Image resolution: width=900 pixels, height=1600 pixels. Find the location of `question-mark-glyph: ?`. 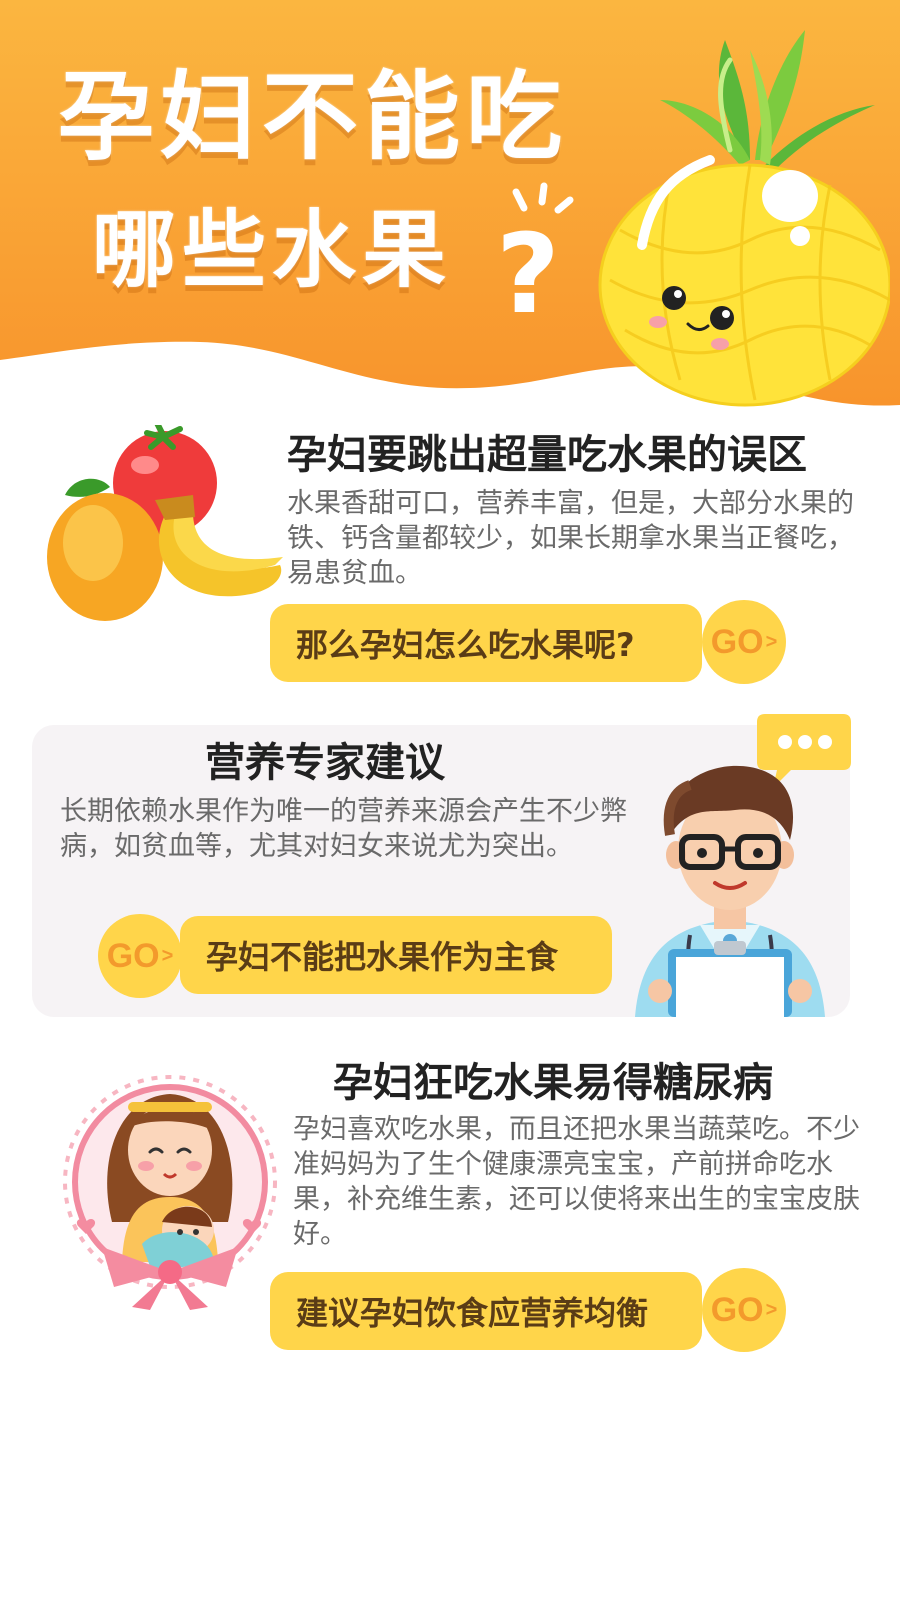

question-mark-glyph: ? is located at coordinates (528, 270).